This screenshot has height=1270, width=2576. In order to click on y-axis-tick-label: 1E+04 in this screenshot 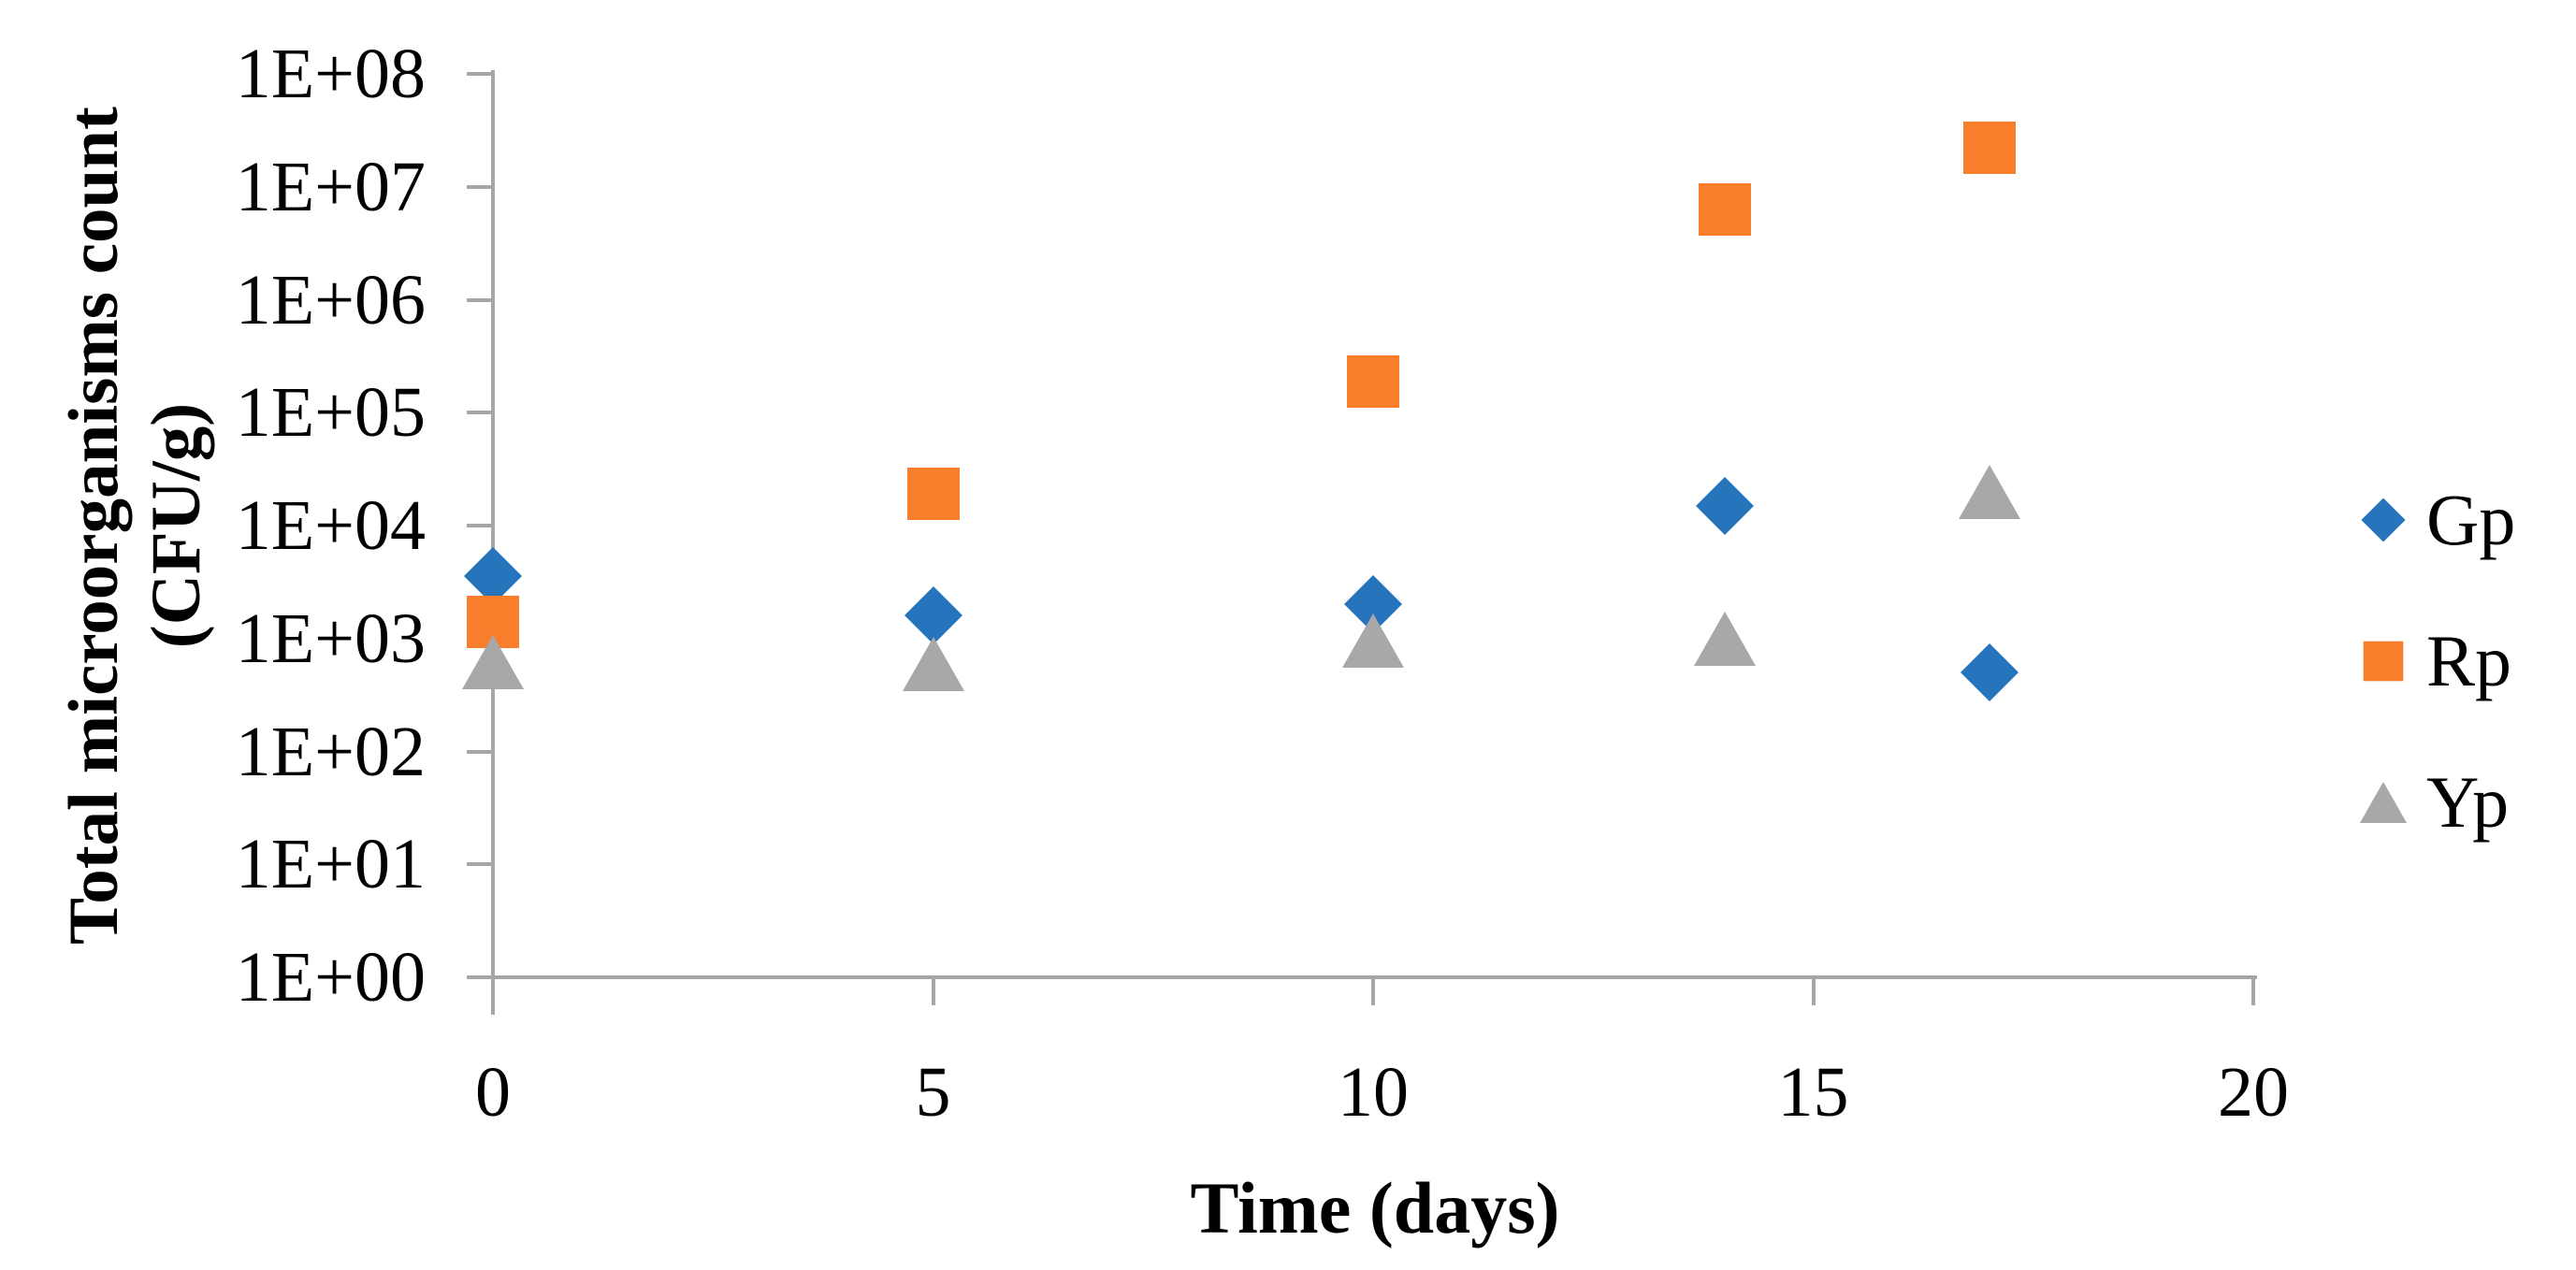, I will do `click(330, 525)`.